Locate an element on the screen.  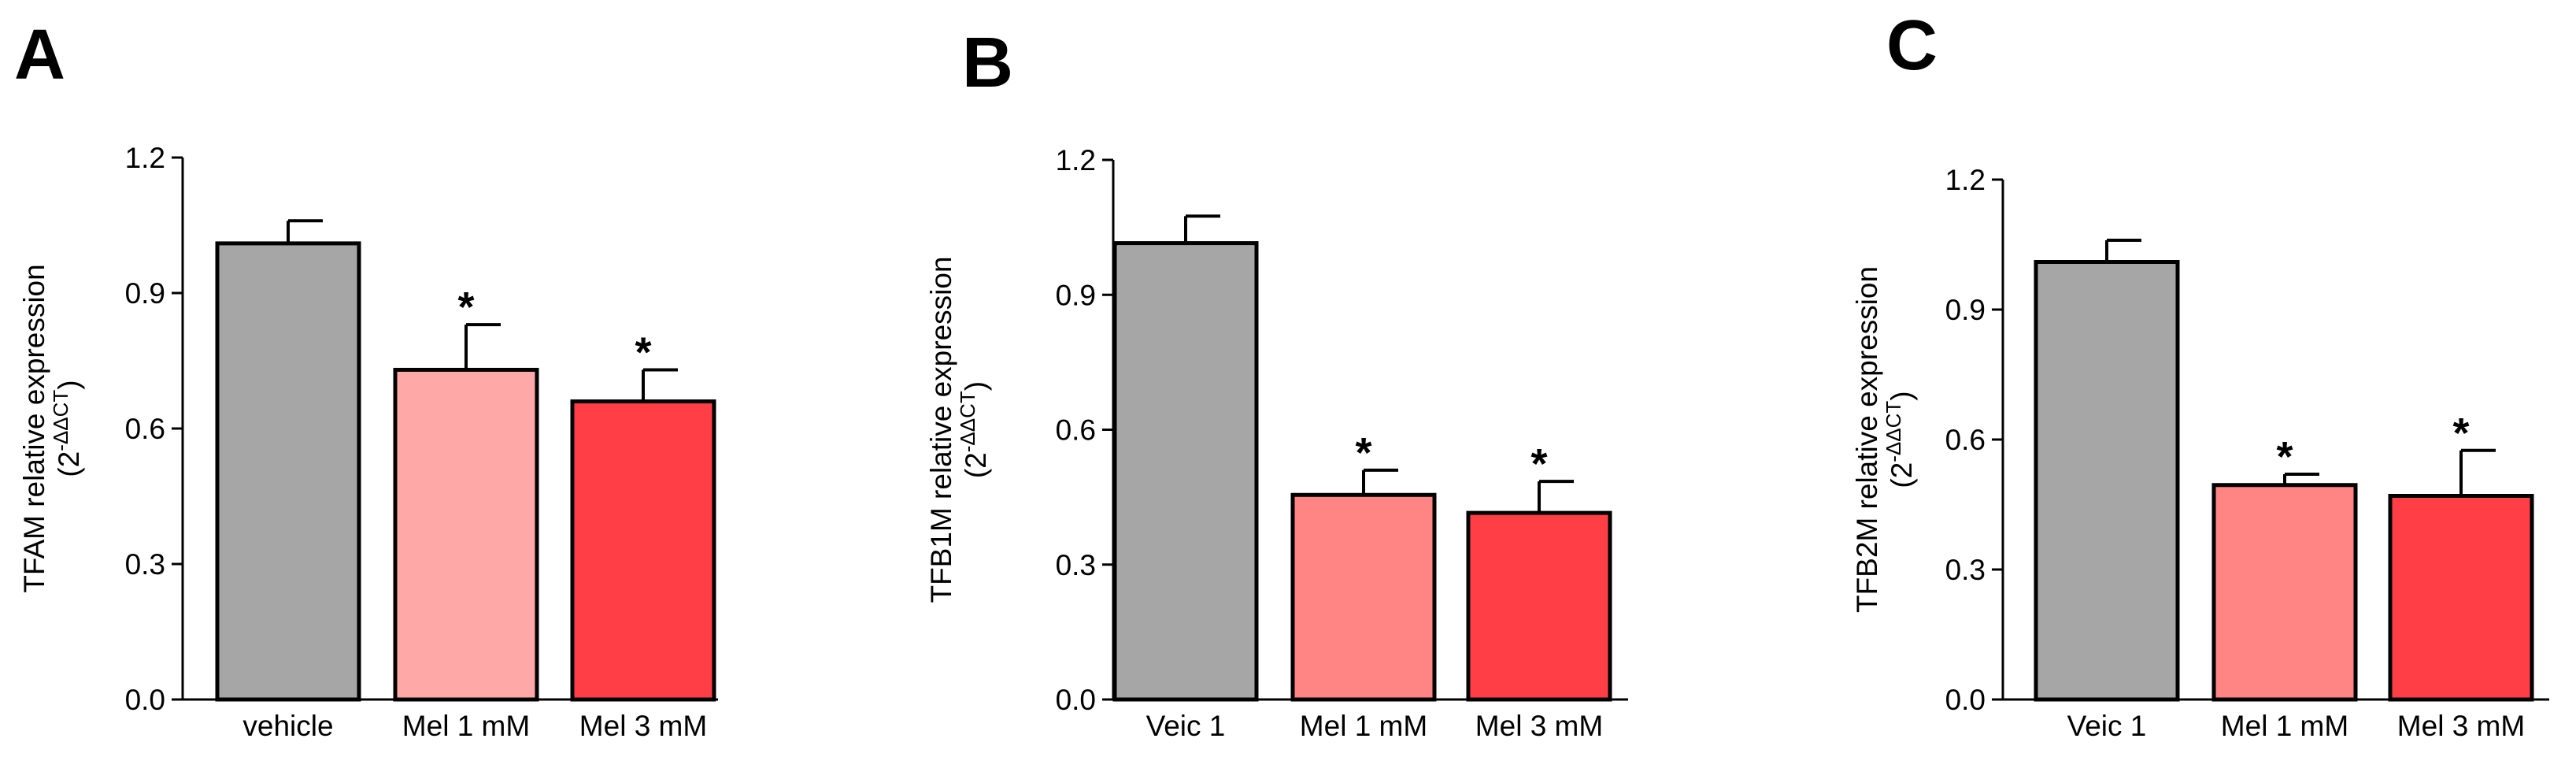
y-axis-label: TFB1M relative expression (2-ΔΔCT) is located at coordinates (958, 430).